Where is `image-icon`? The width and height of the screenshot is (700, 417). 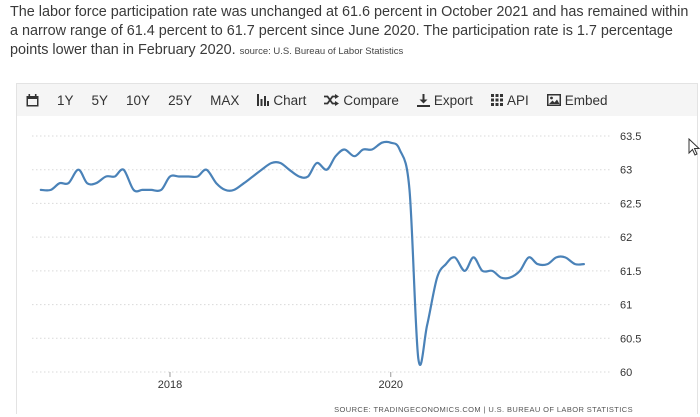 image-icon is located at coordinates (553, 100).